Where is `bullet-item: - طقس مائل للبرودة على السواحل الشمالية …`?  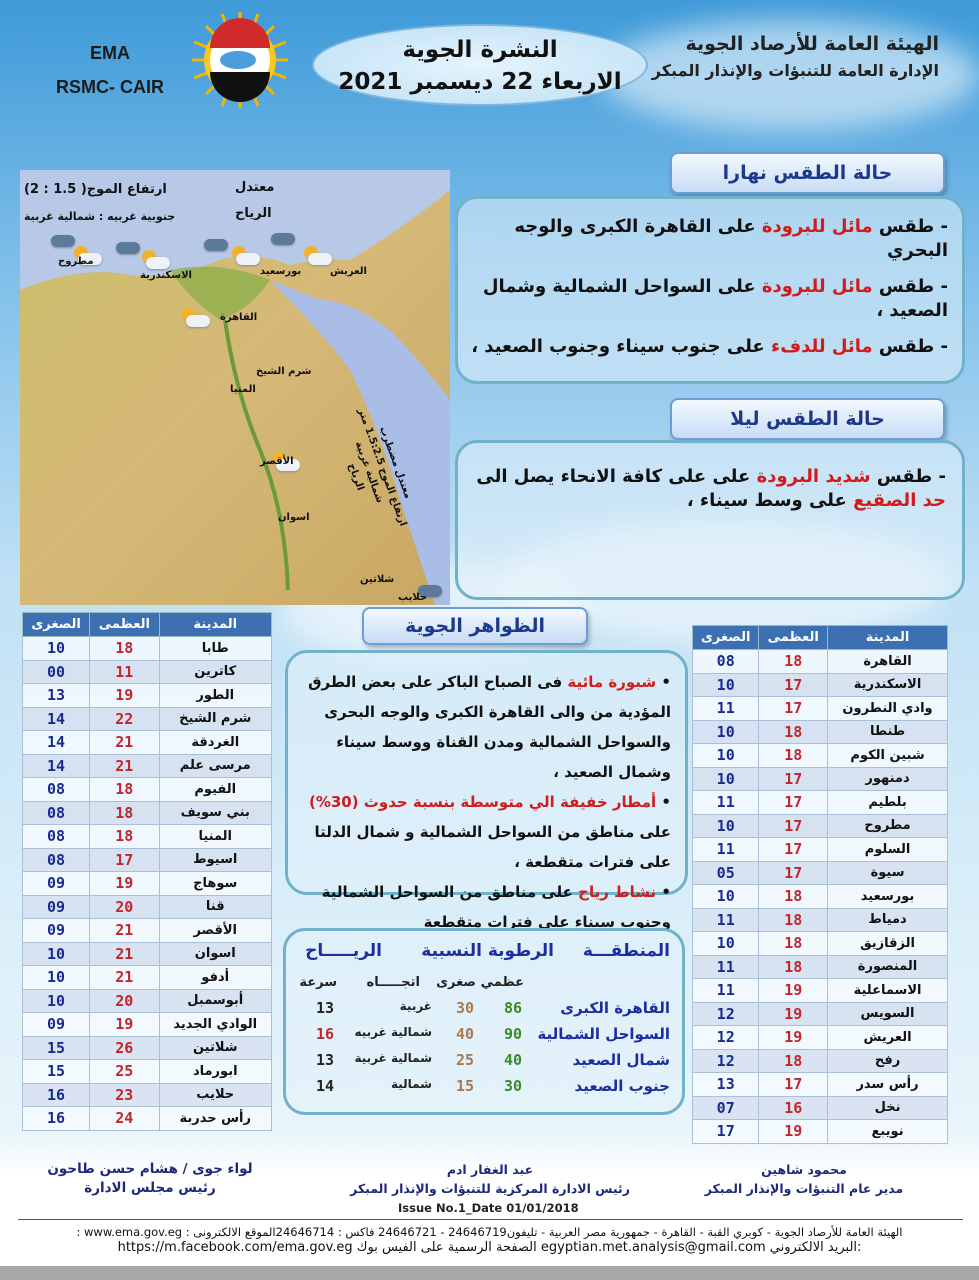
bullet-item: - طقس مائل للبرودة على السواحل الشمالية … is located at coordinates (707, 299).